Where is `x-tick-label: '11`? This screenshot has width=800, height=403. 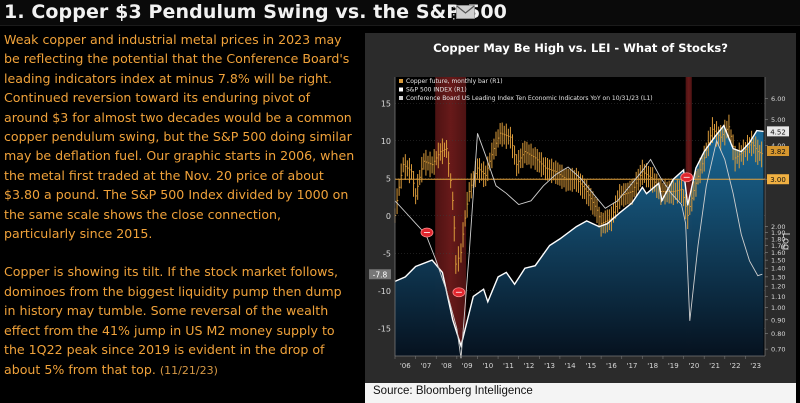 x-tick-label: '11 is located at coordinates (508, 366).